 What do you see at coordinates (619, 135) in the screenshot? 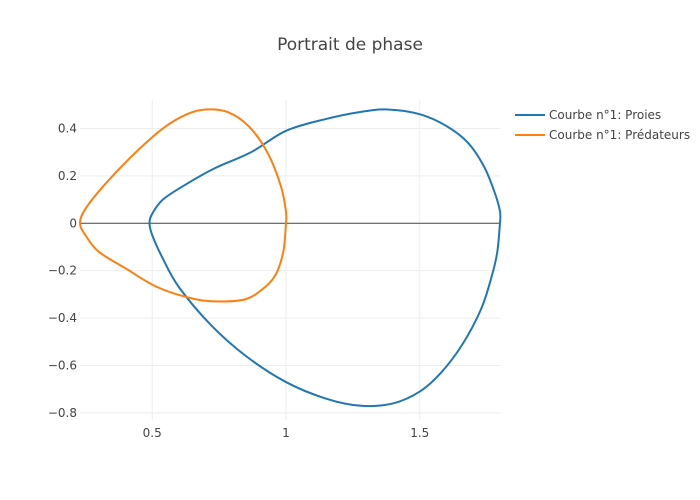
I see `legend-label: Courbe n°1: Prédateurs` at bounding box center [619, 135].